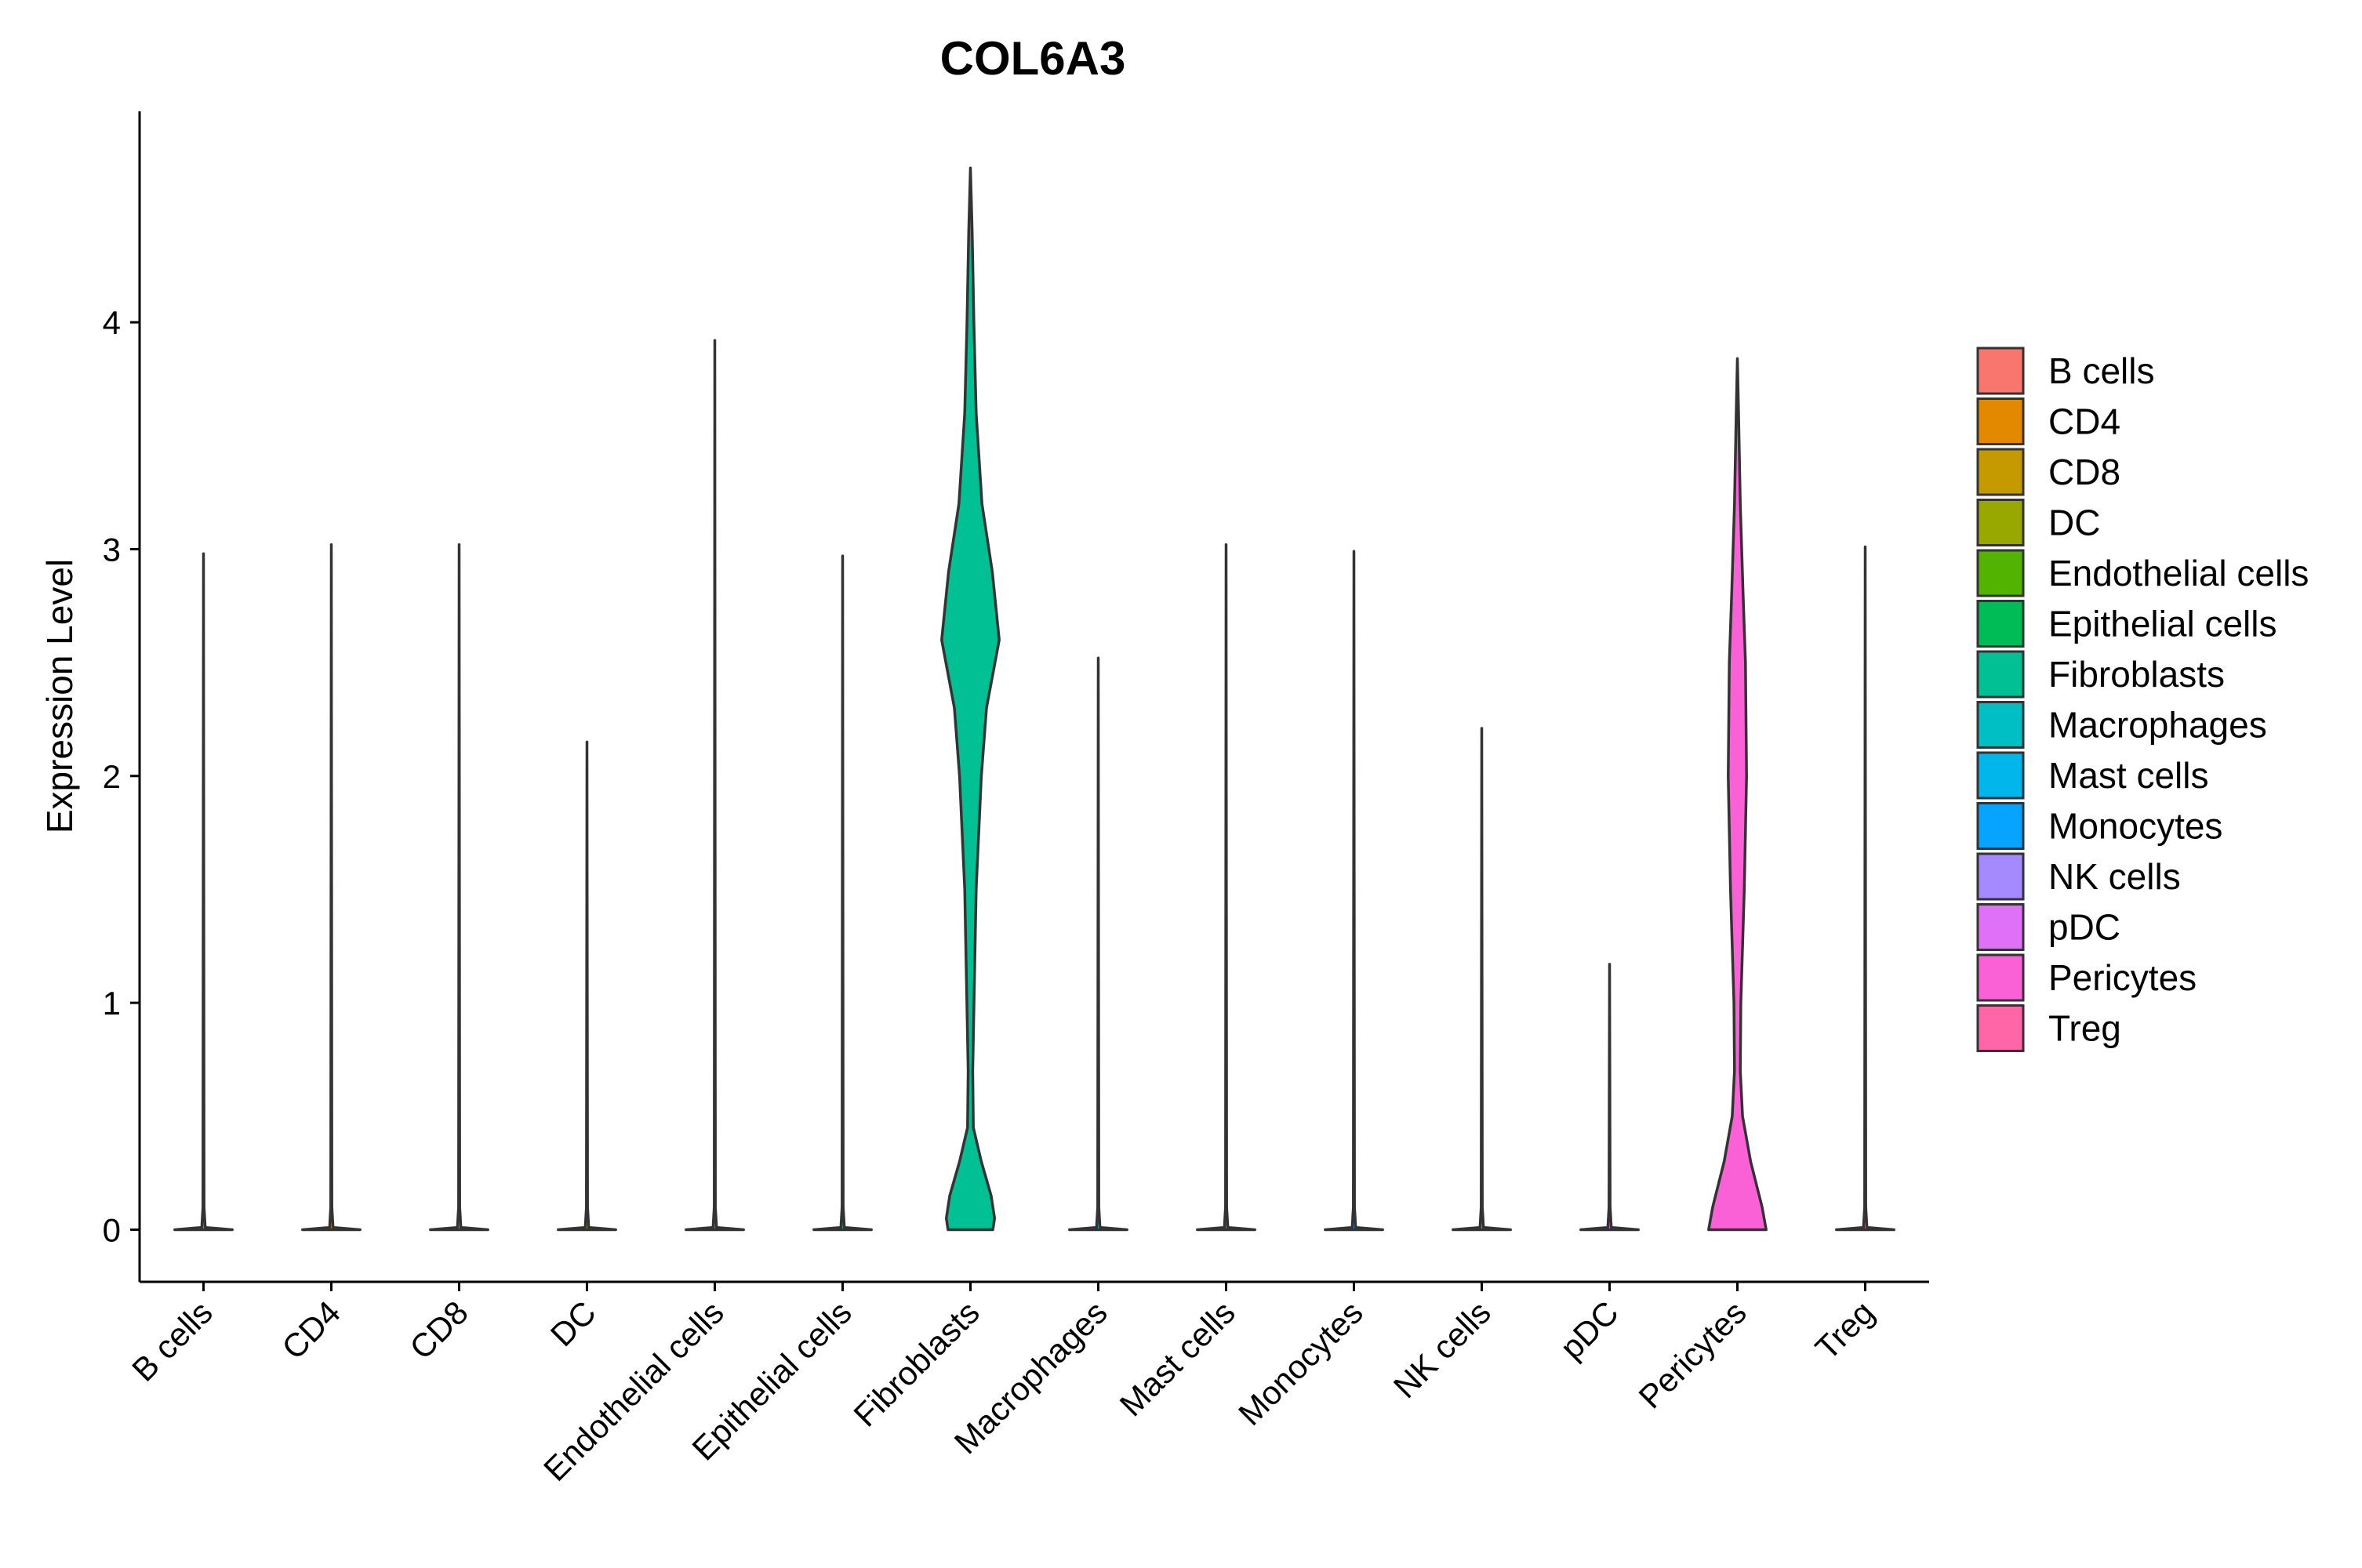 This screenshot has height=1568, width=2362. What do you see at coordinates (1442, 1349) in the screenshot?
I see `x-tick-label: NK cells` at bounding box center [1442, 1349].